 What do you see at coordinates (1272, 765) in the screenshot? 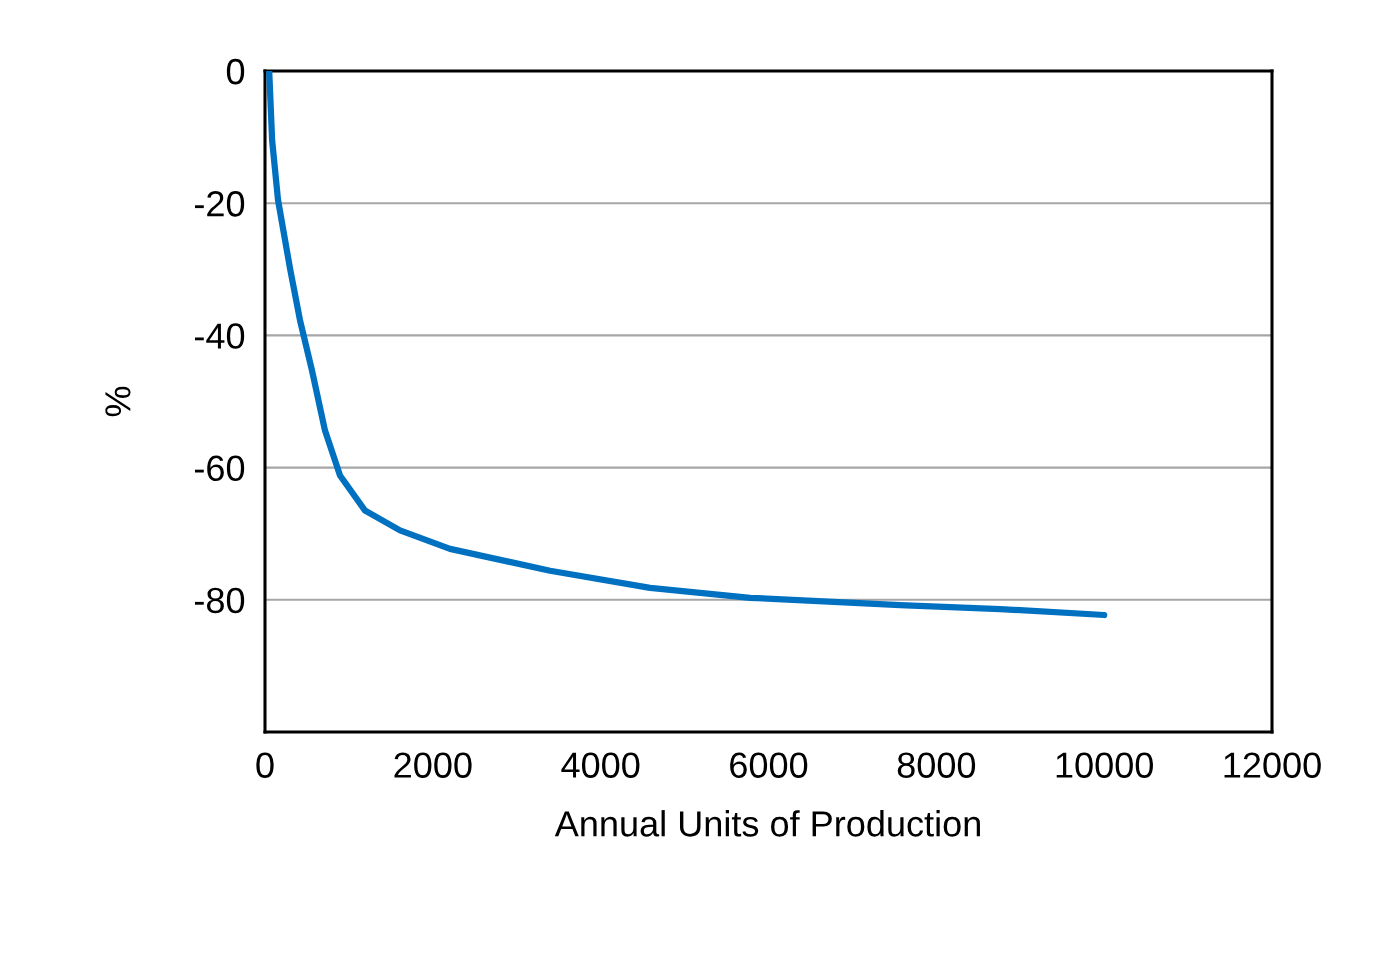
I see `x-tick-label: 12000` at bounding box center [1272, 765].